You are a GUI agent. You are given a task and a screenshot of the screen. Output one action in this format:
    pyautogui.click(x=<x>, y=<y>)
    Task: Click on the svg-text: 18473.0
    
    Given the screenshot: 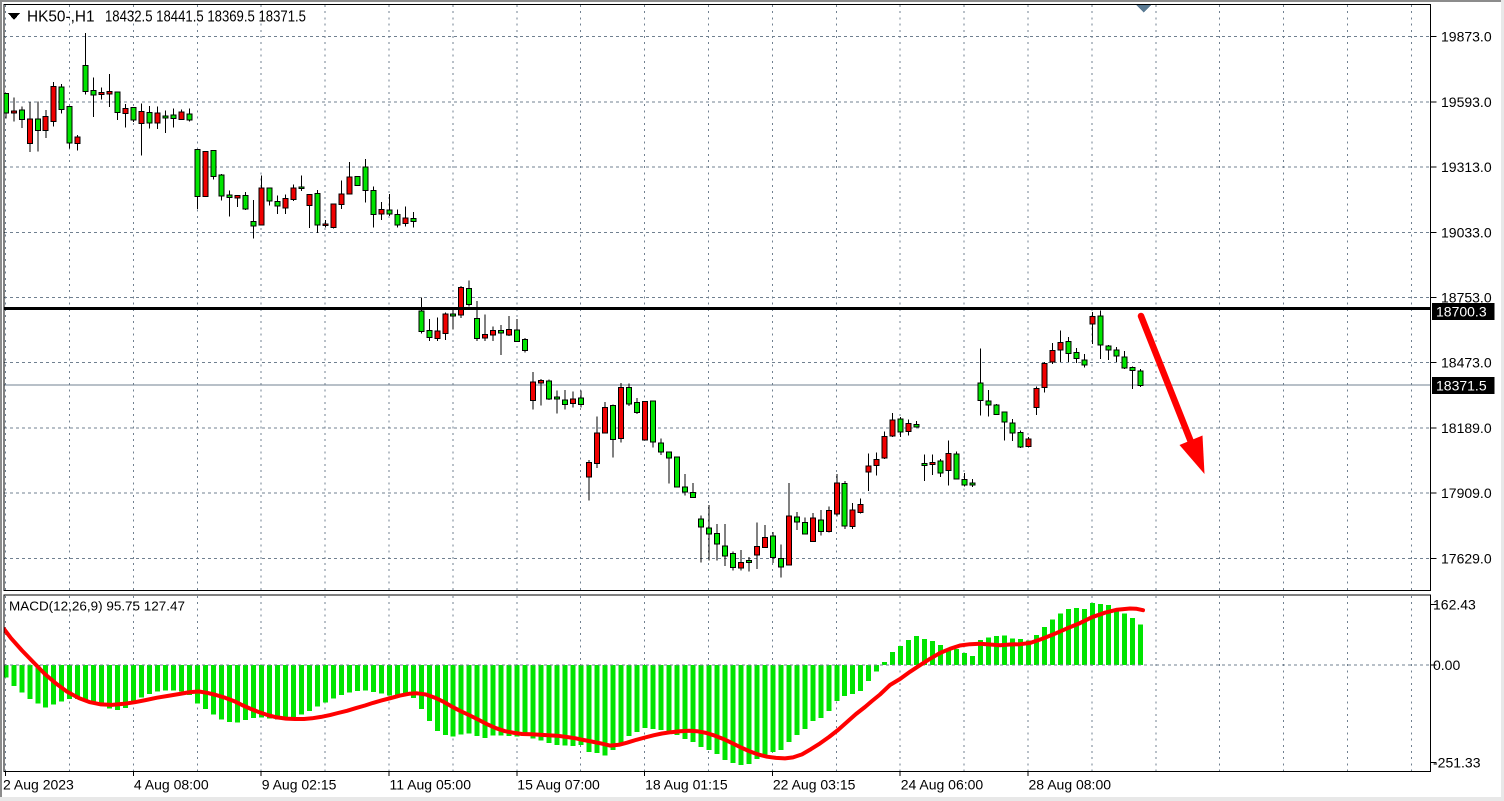 What is the action you would take?
    pyautogui.click(x=1466, y=363)
    